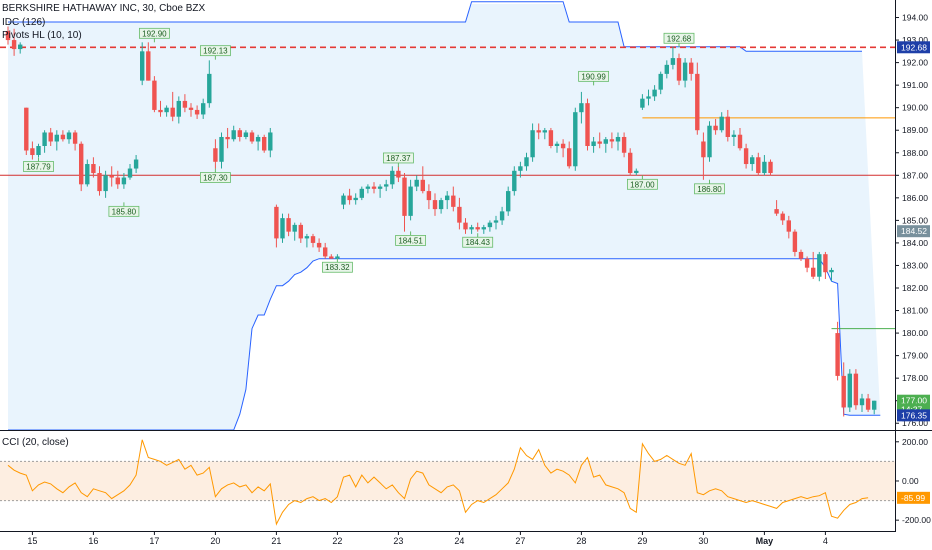 The image size is (932, 550). Describe the element at coordinates (276, 541) in the screenshot. I see `time-tick-label: 21` at that location.